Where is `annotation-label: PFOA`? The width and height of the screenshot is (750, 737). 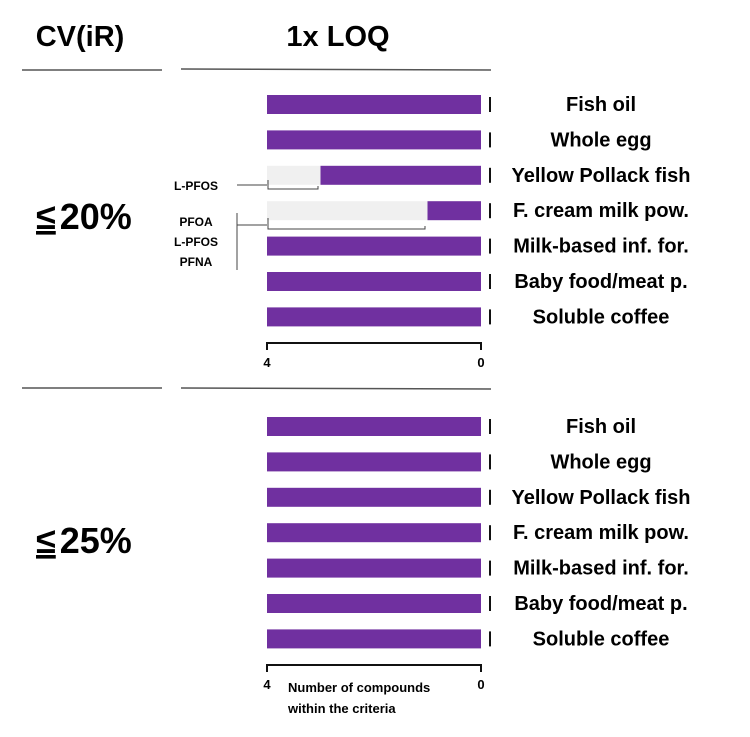
annotation-label: PFOA is located at coordinates (196, 222).